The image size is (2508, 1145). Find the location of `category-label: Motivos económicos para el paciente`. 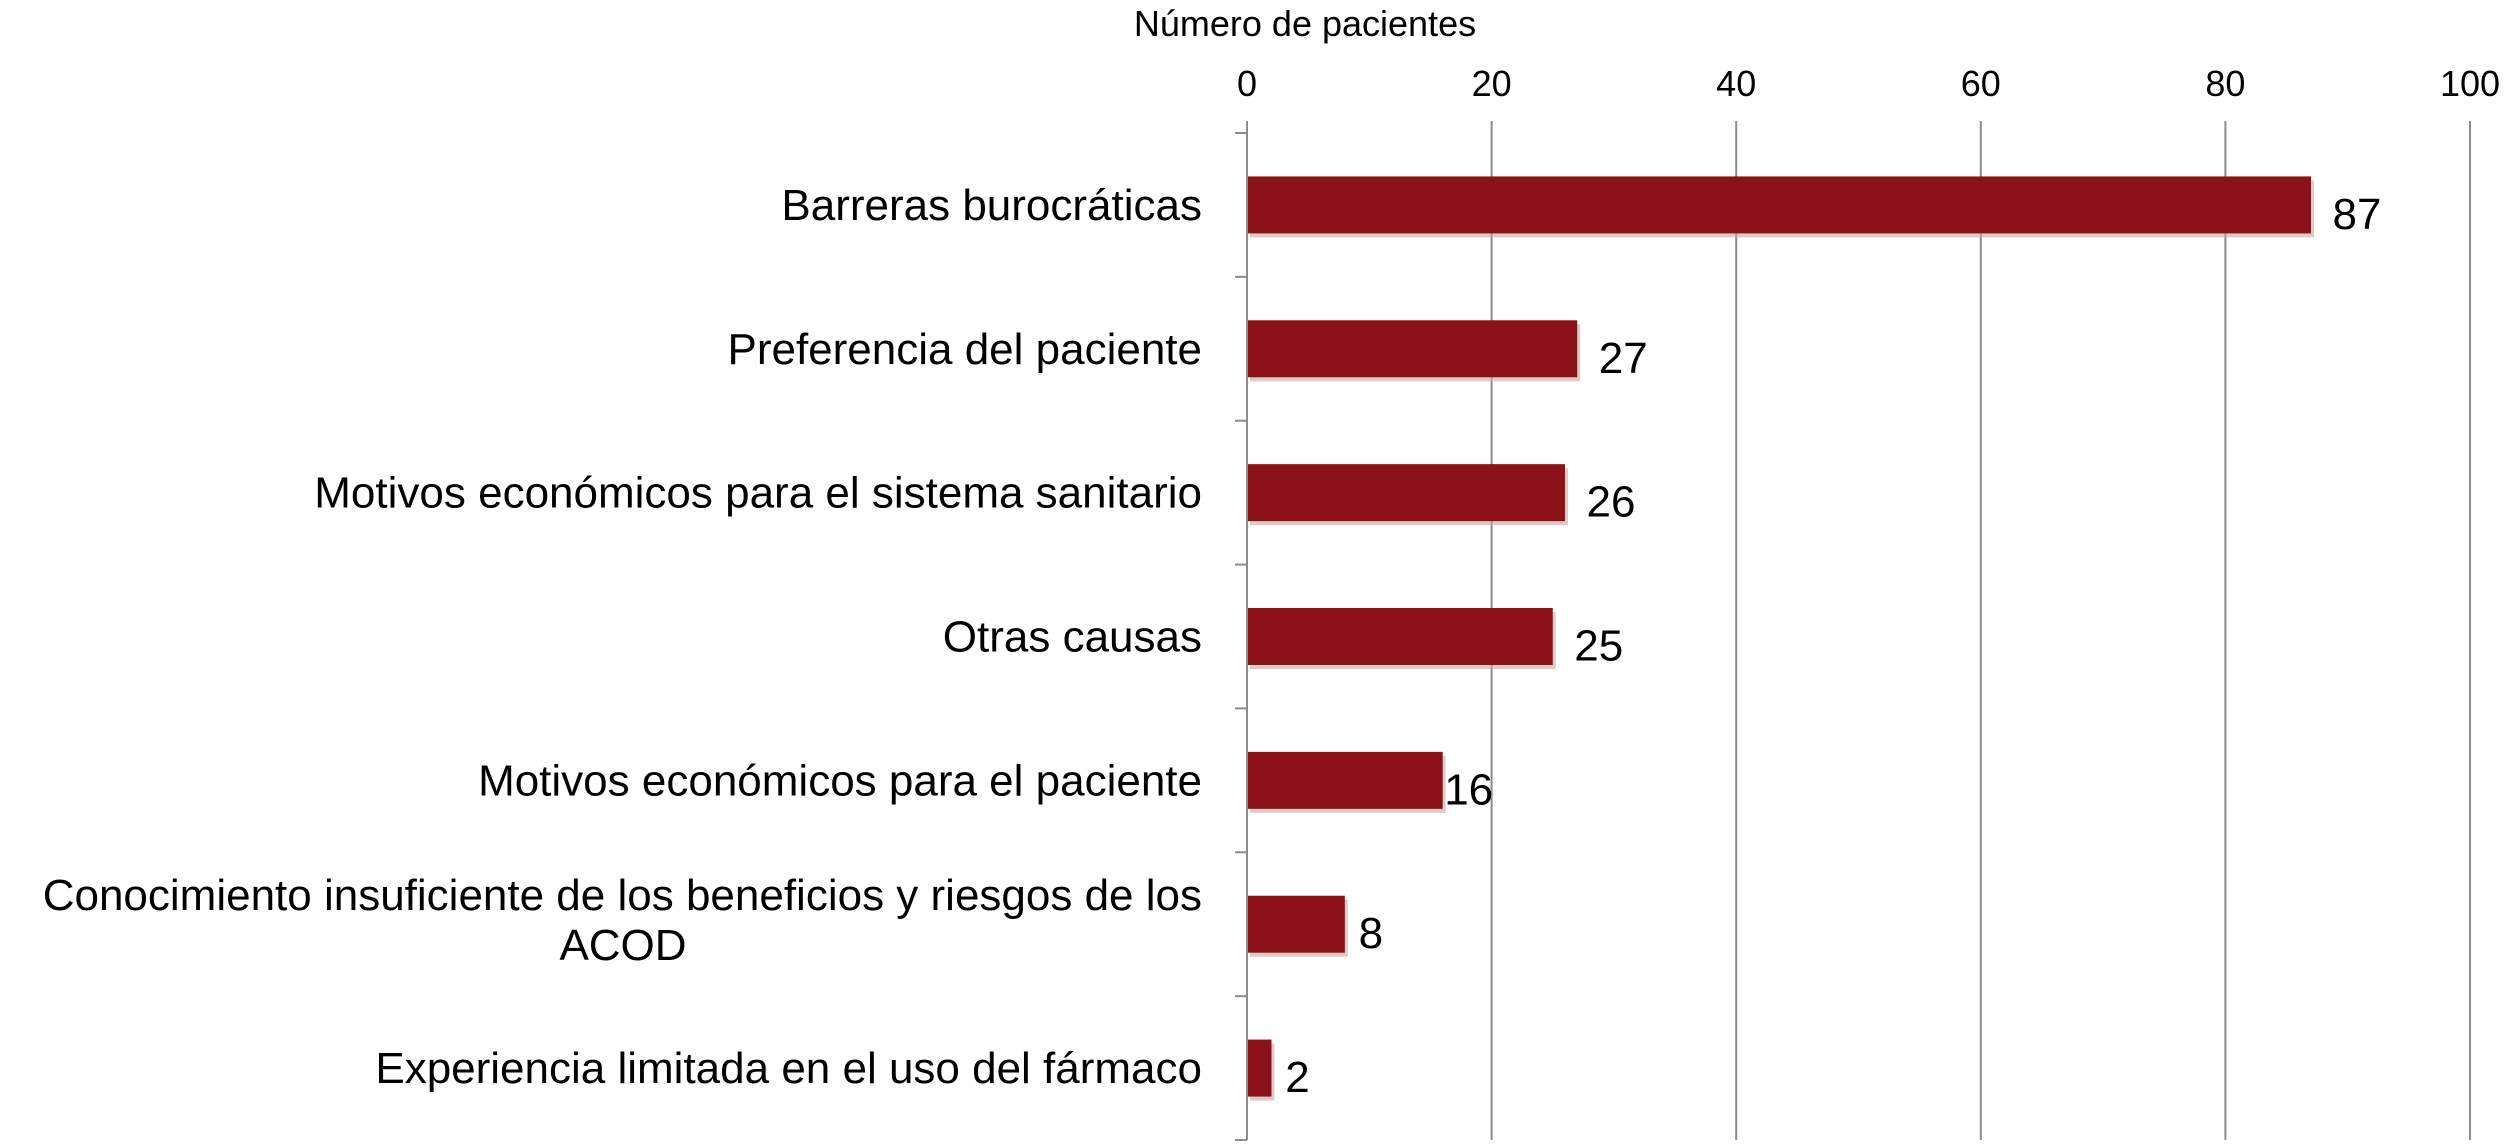

category-label: Motivos económicos para el paciente is located at coordinates (840, 780).